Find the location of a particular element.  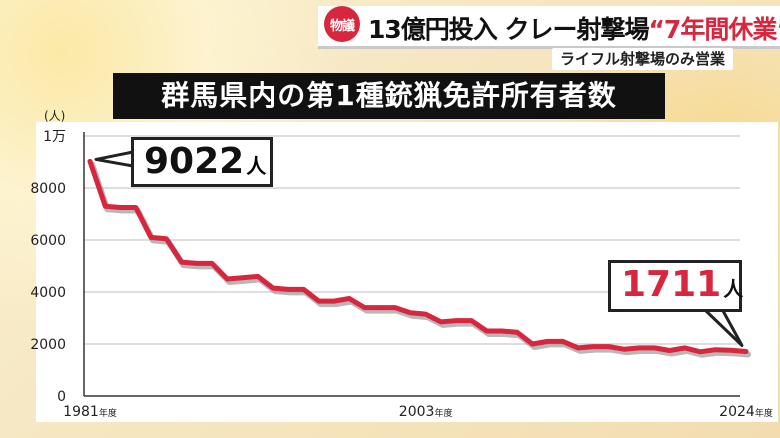

end-value-callout: 1711 人 is located at coordinates (676, 286).